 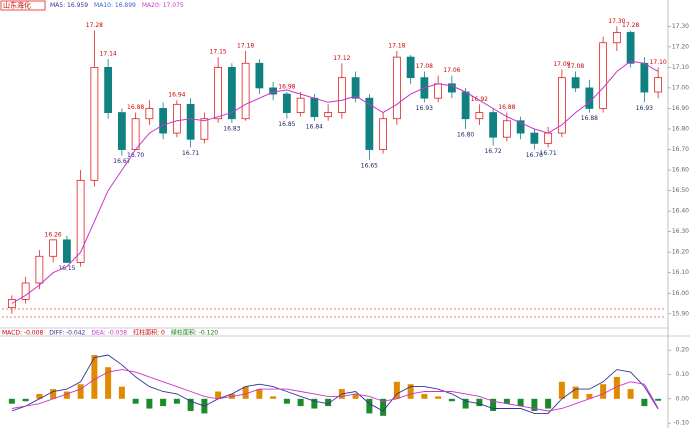 What do you see at coordinates (451, 70) in the screenshot?
I see `high-label: 17.06` at bounding box center [451, 70].